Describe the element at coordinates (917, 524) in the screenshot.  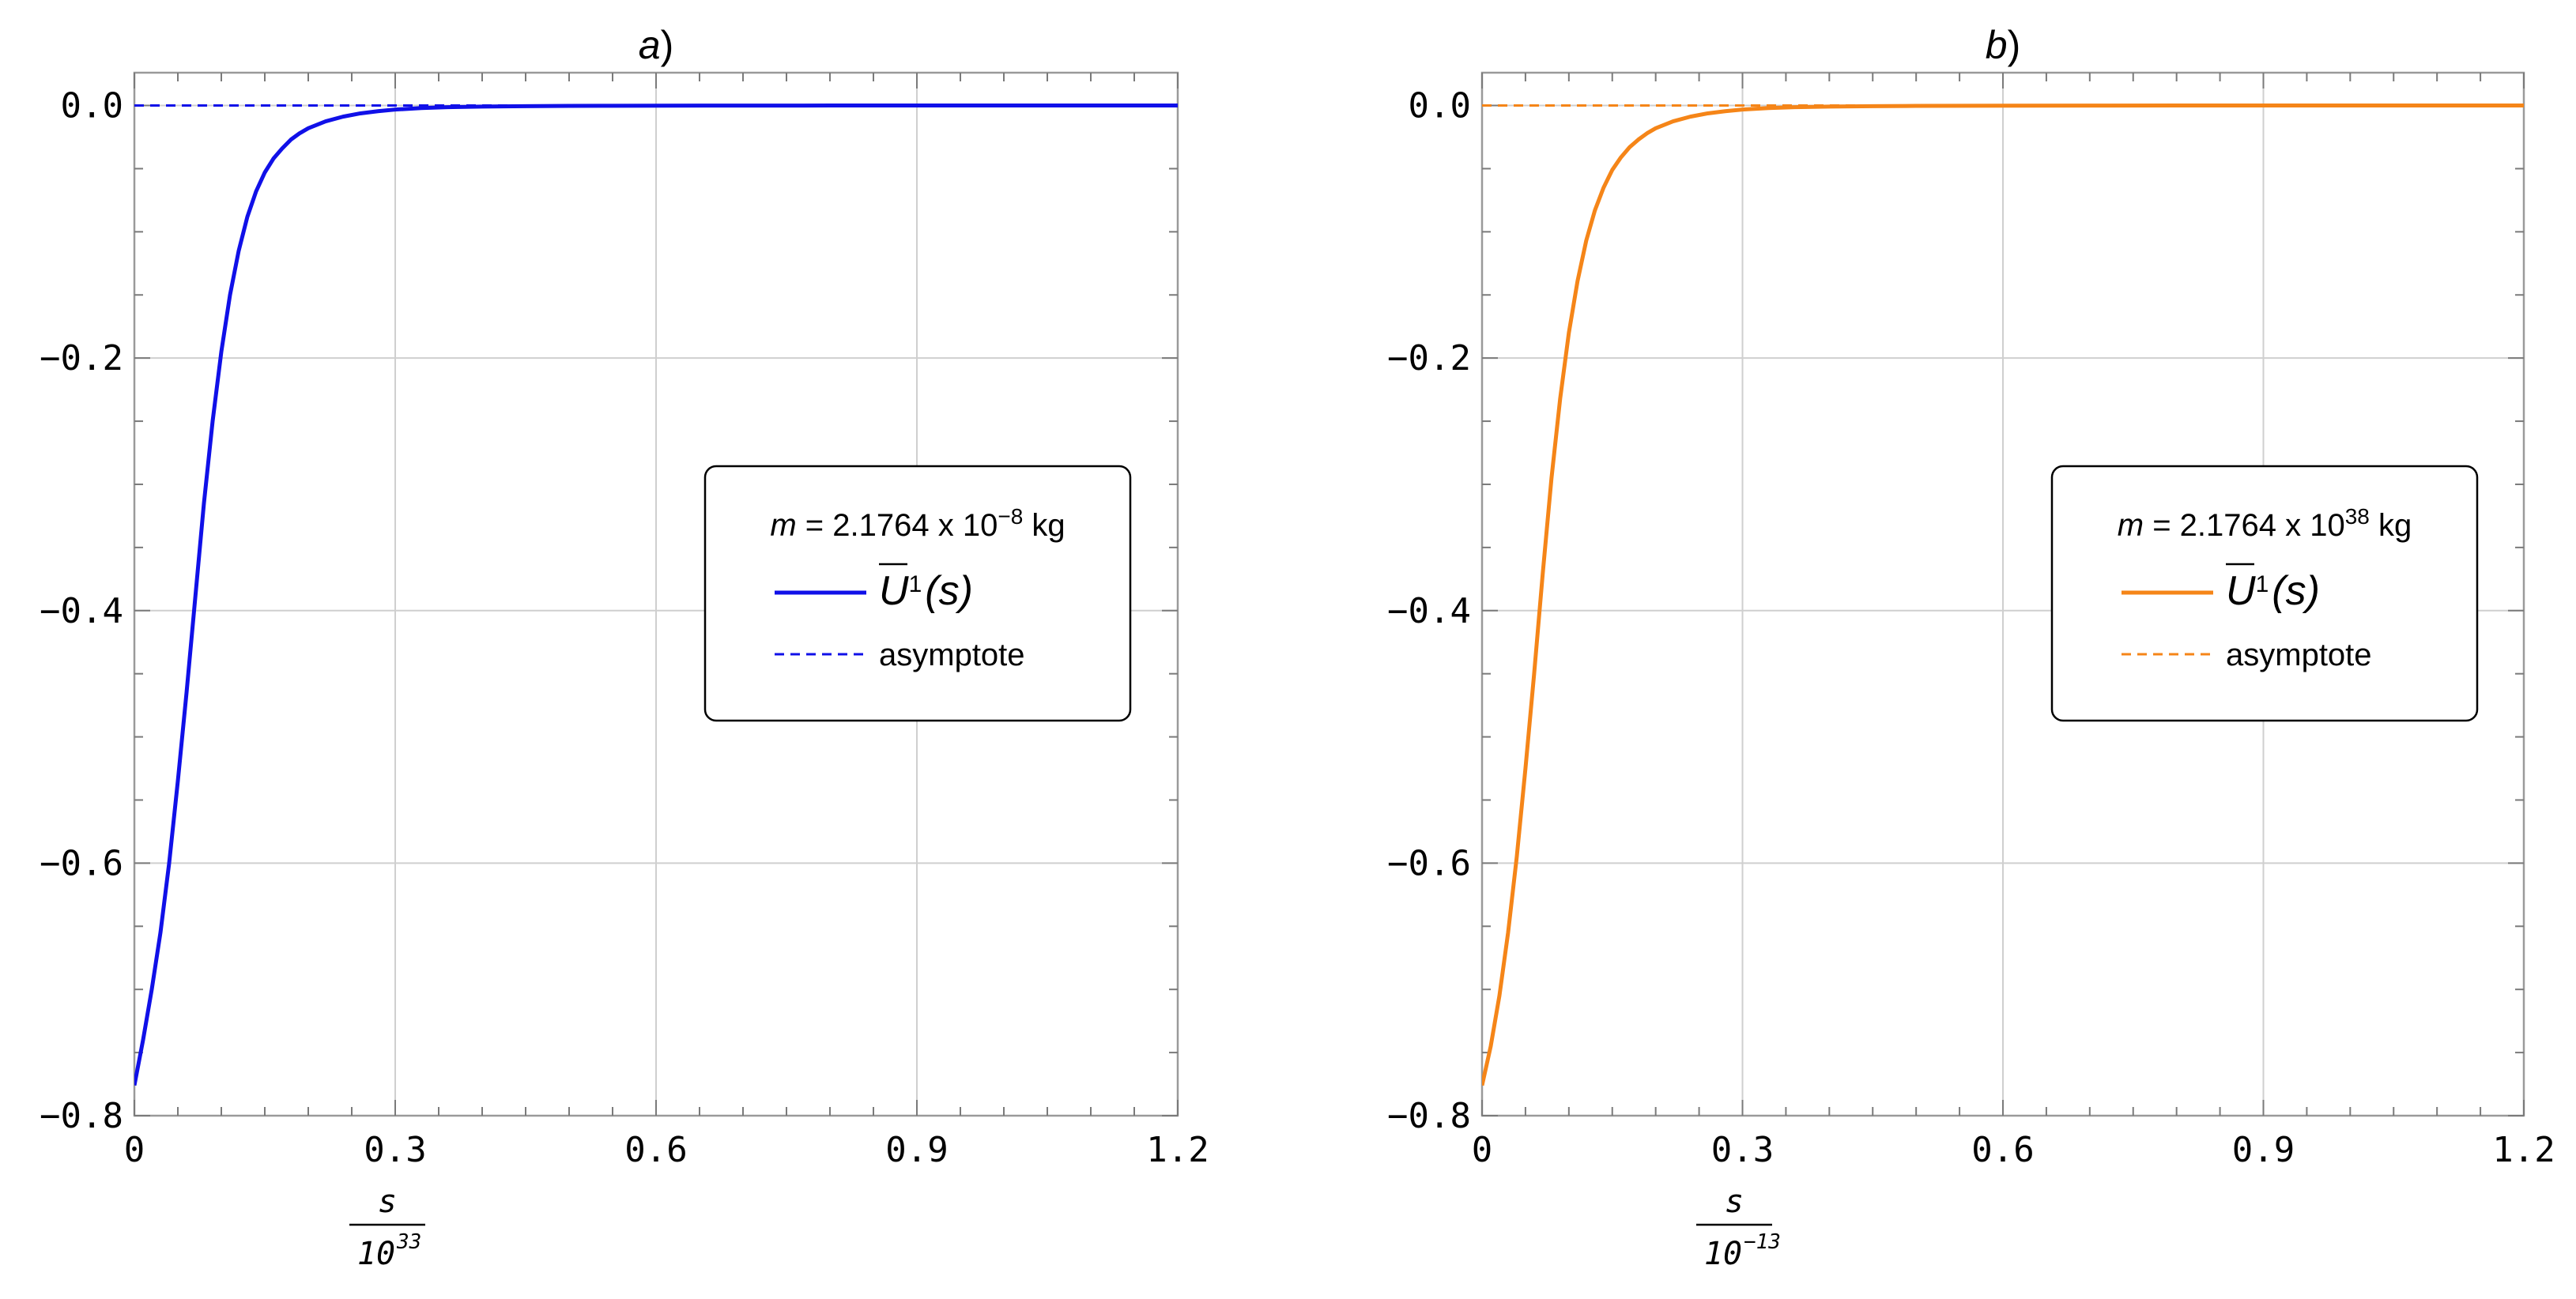
I see `legend-title: m = 2.1764 x 10−8 kg` at that location.